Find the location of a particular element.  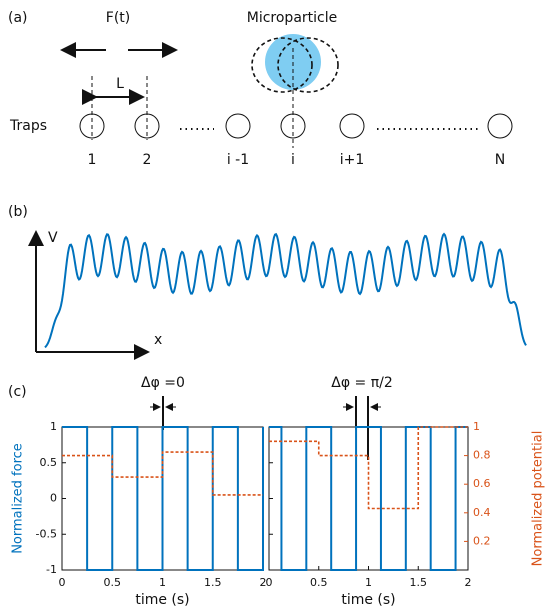

panel-label: (a) is located at coordinates (18, 18).